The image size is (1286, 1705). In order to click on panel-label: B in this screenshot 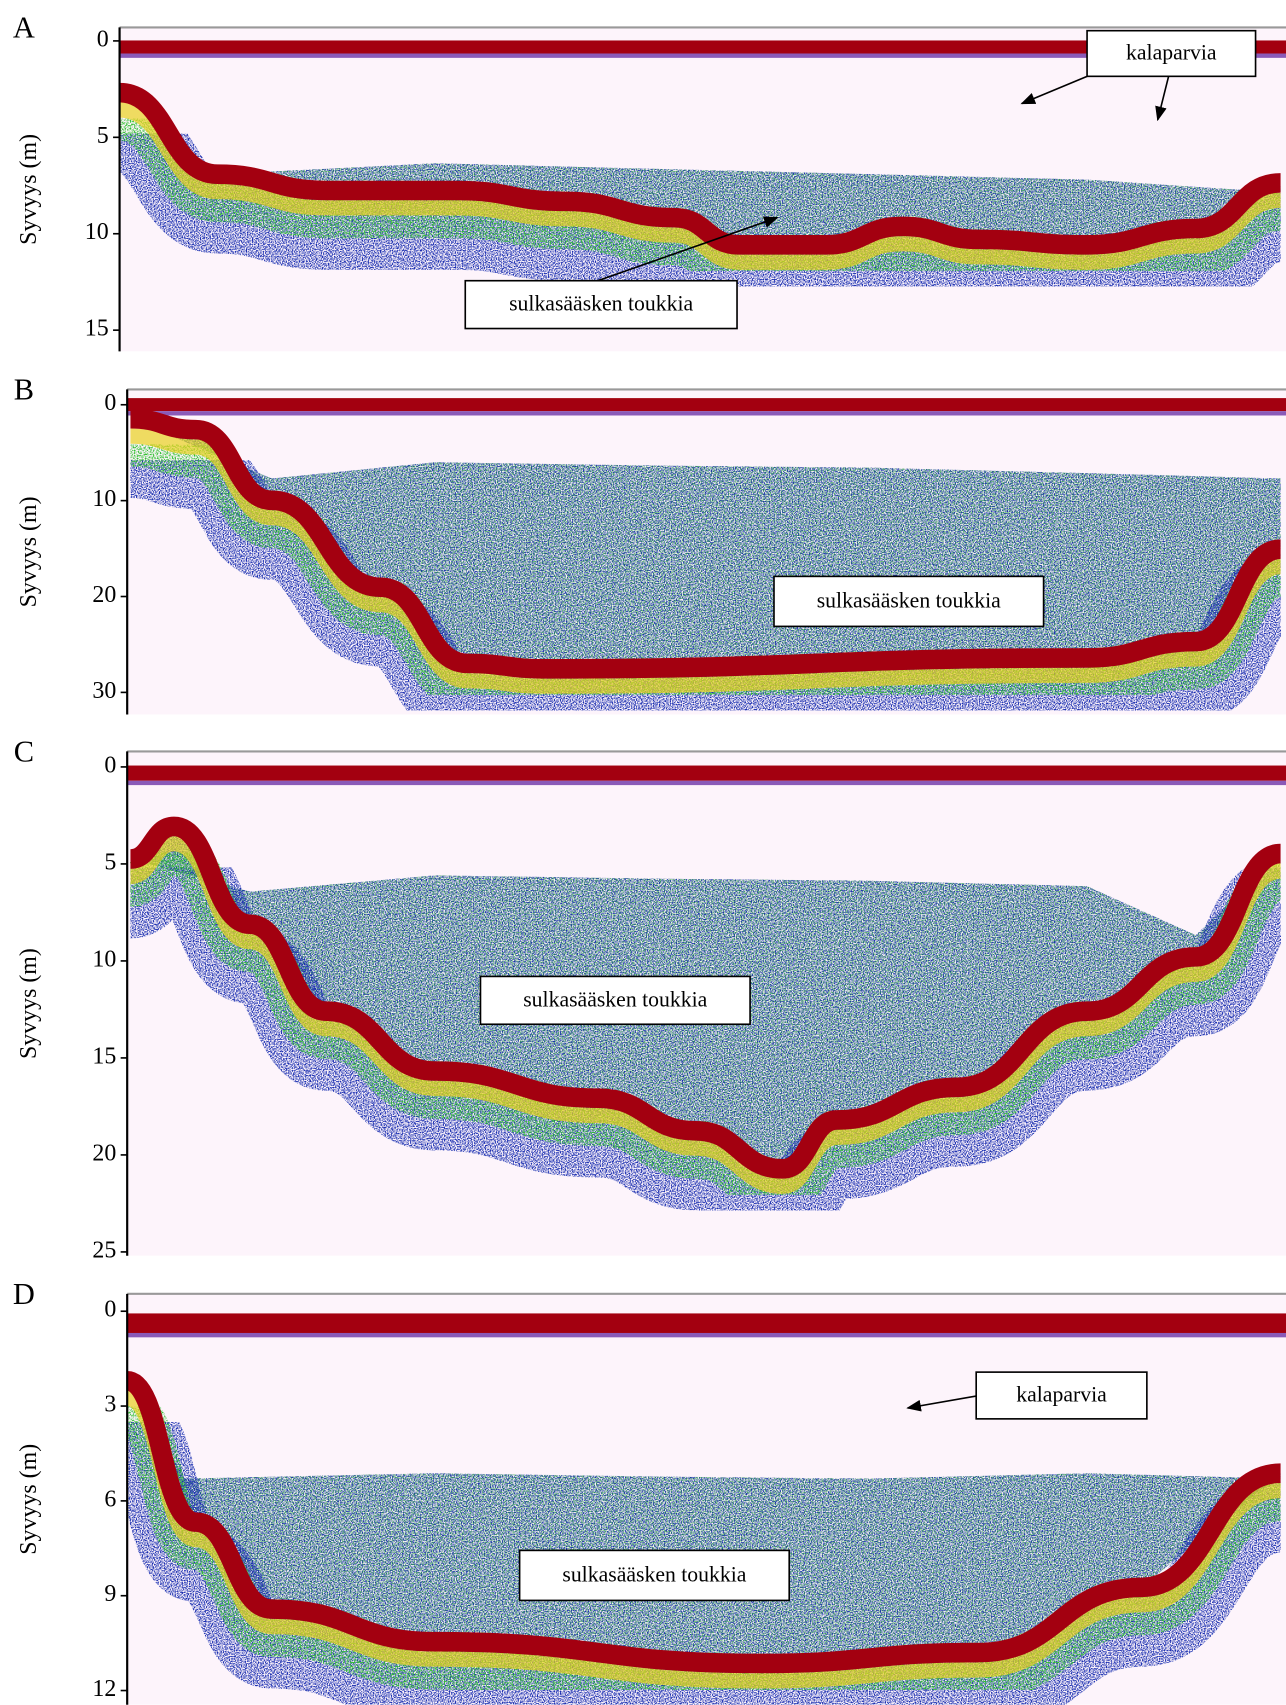, I will do `click(24, 390)`.